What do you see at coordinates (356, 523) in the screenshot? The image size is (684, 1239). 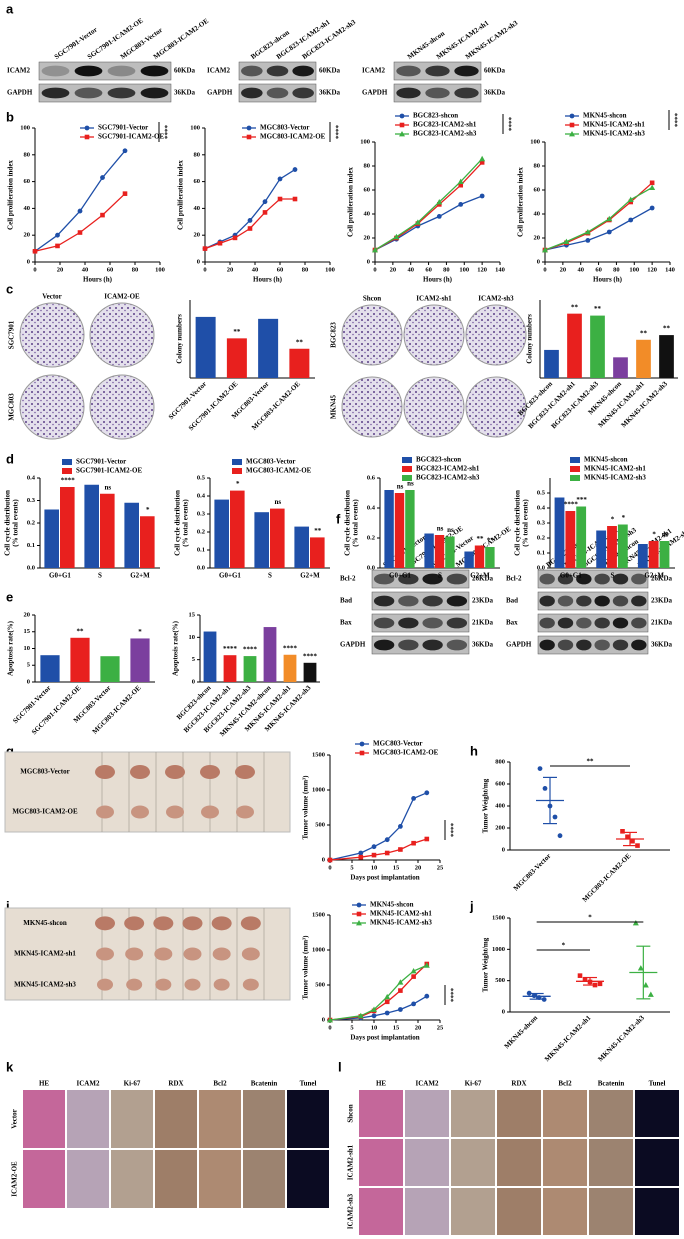 I see `y-axis-title: (% total events)` at bounding box center [356, 523].